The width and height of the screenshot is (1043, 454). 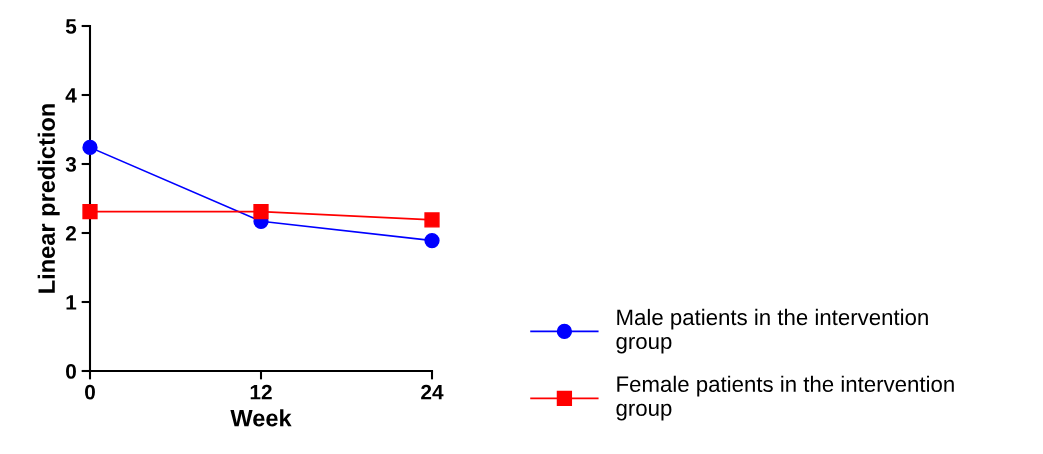 What do you see at coordinates (261, 418) in the screenshot?
I see `x-axis-title: Week` at bounding box center [261, 418].